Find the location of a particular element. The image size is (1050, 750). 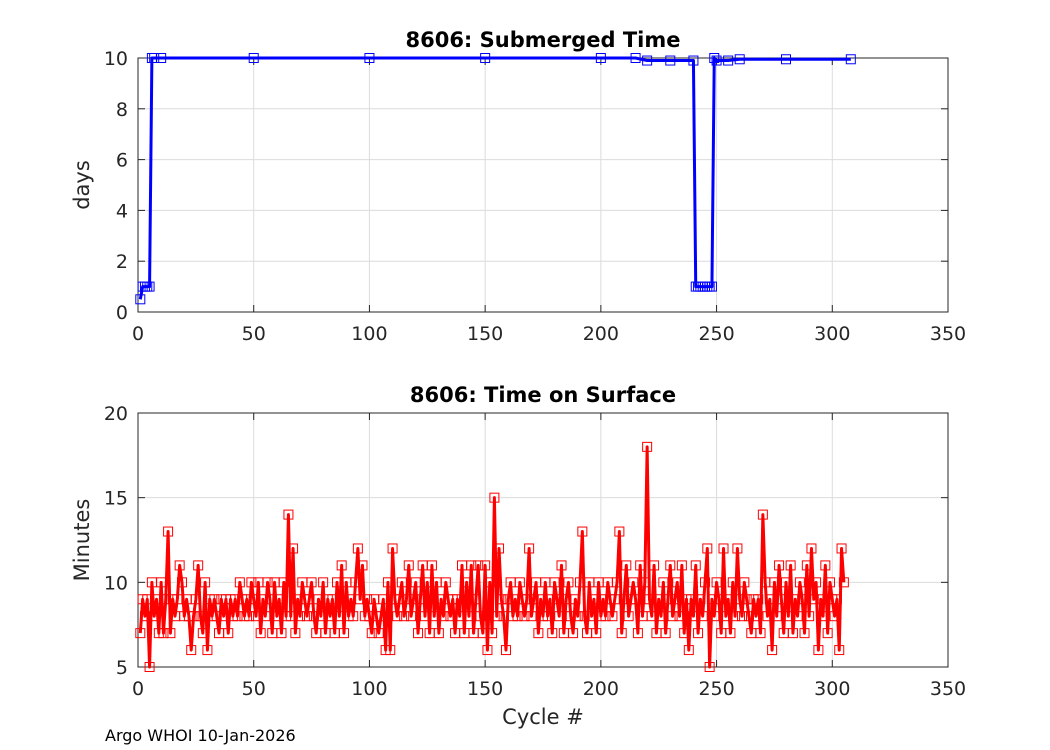

top-ytick-label: 6 is located at coordinates (122, 161).